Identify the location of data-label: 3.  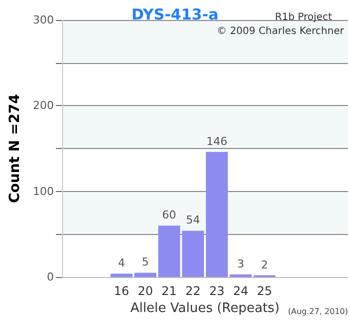
(240, 263).